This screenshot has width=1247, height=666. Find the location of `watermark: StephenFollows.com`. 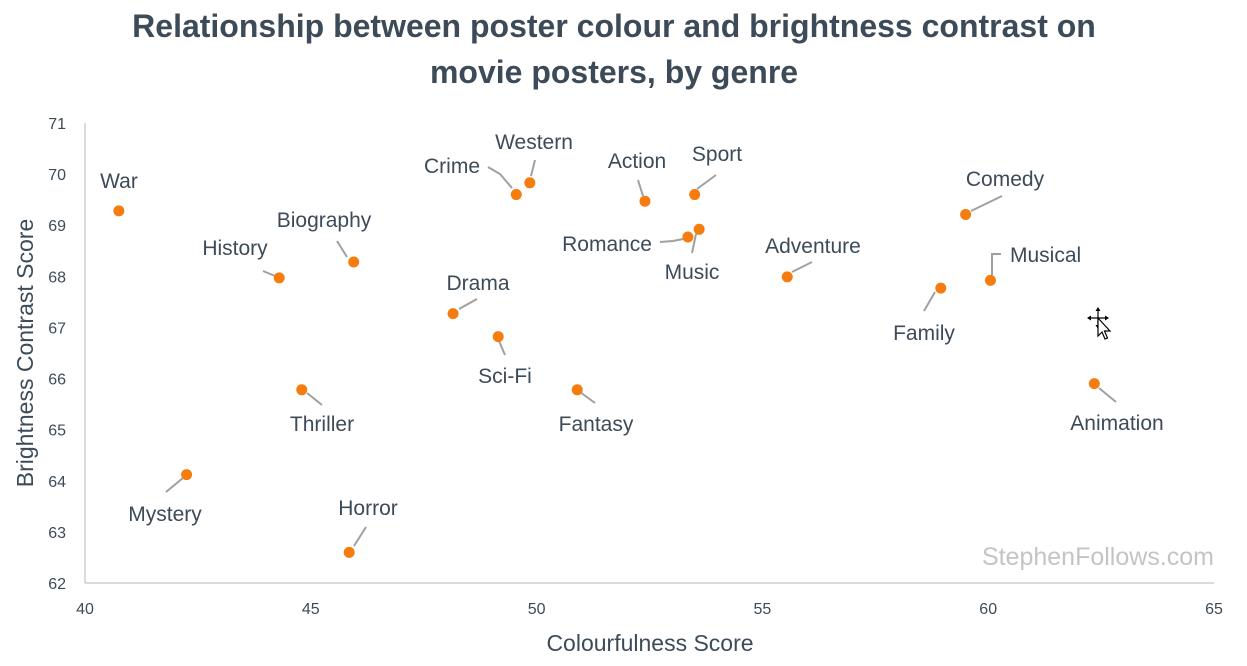

watermark: StephenFollows.com is located at coordinates (1098, 557).